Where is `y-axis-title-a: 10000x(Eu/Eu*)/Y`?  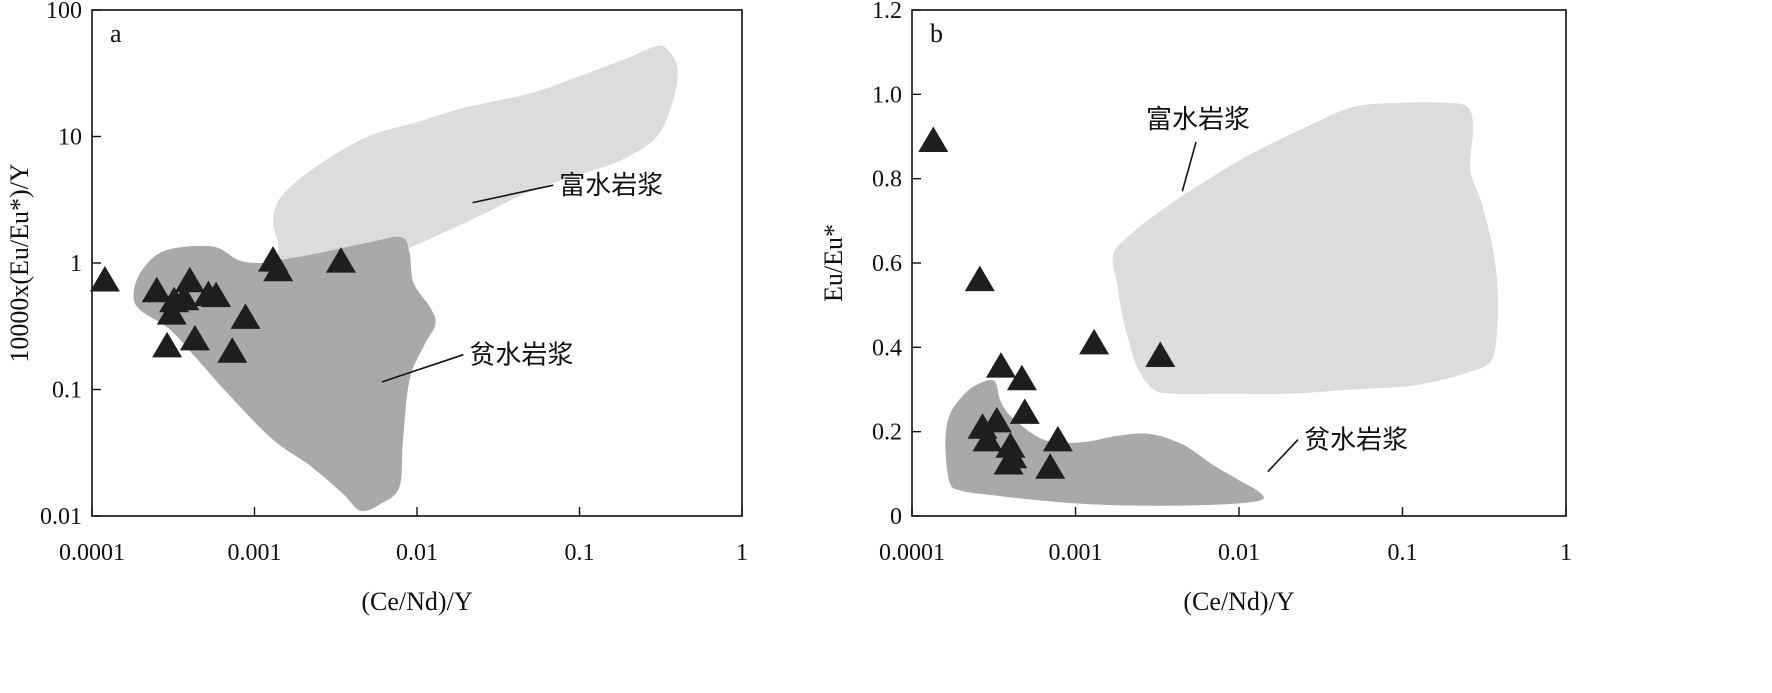
y-axis-title-a: 10000x(Eu/Eu*)/Y is located at coordinates (19, 263).